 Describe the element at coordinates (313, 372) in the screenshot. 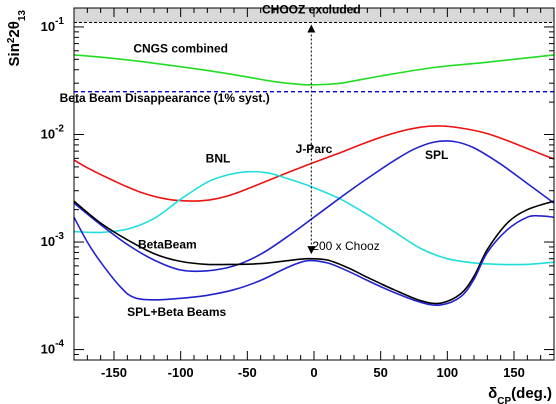

I see `x-tick-label: 0` at that location.